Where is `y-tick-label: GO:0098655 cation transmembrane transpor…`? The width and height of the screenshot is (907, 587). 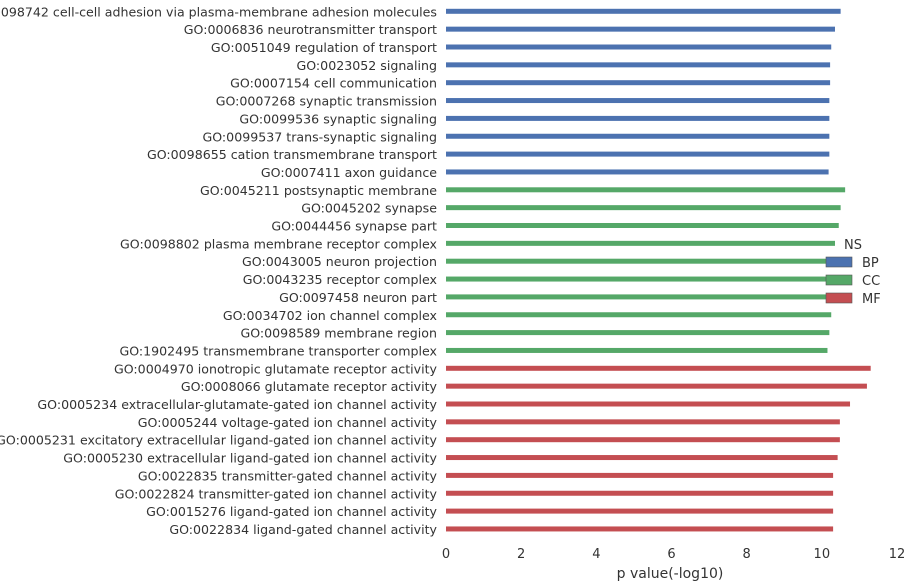
y-tick-label: GO:0098655 cation transmembrane transpor… is located at coordinates (292, 154).